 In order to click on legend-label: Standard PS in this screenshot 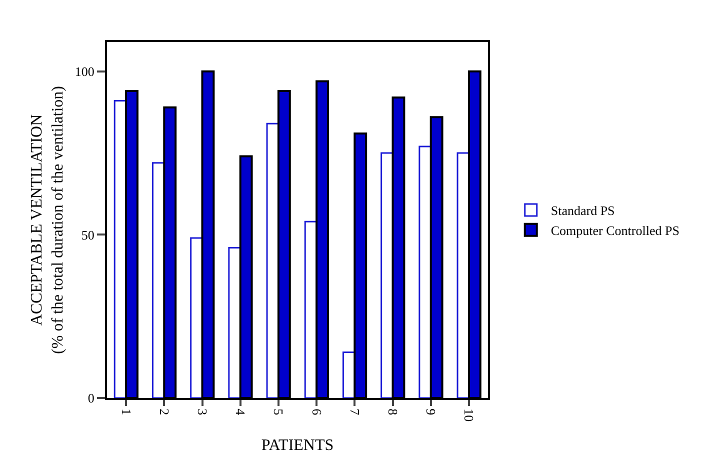, I will do `click(582, 210)`.